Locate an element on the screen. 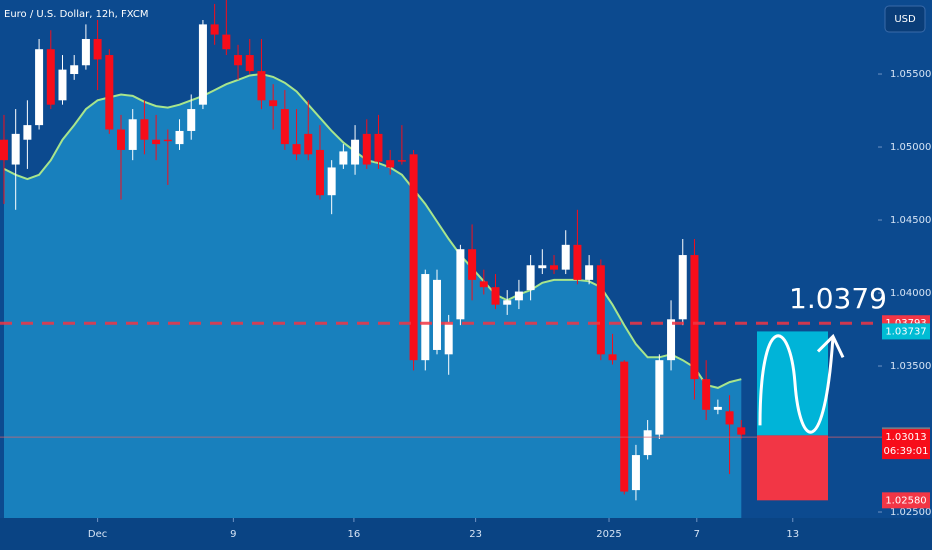  x-tick-label: 9 is located at coordinates (233, 534).